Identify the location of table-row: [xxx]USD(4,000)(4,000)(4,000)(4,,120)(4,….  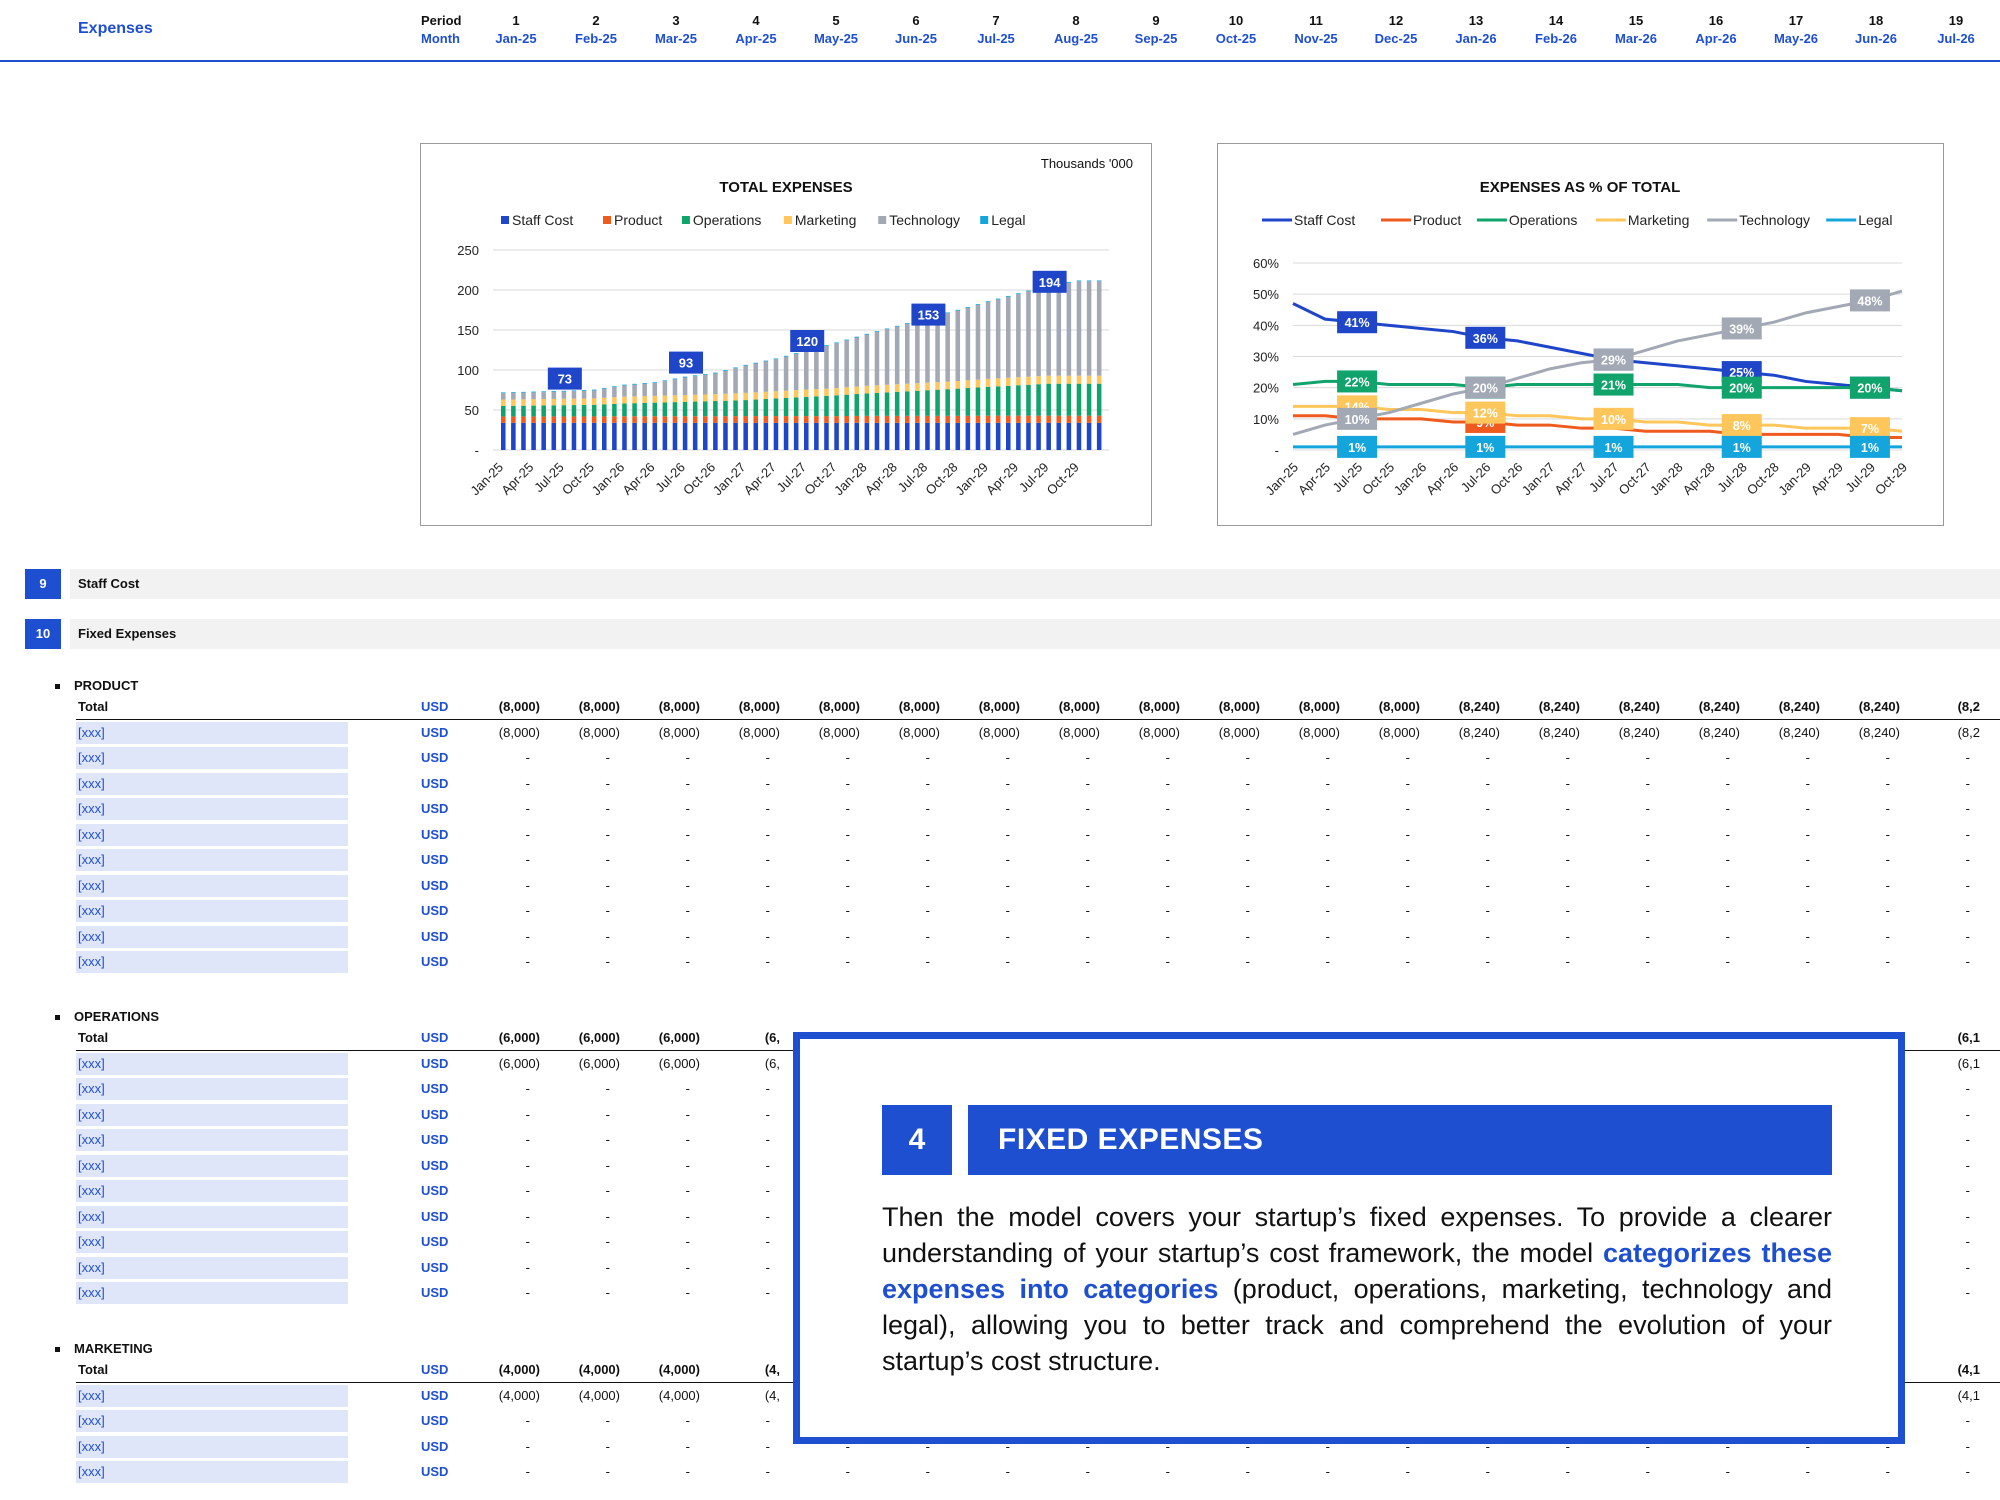
(1000, 1396).